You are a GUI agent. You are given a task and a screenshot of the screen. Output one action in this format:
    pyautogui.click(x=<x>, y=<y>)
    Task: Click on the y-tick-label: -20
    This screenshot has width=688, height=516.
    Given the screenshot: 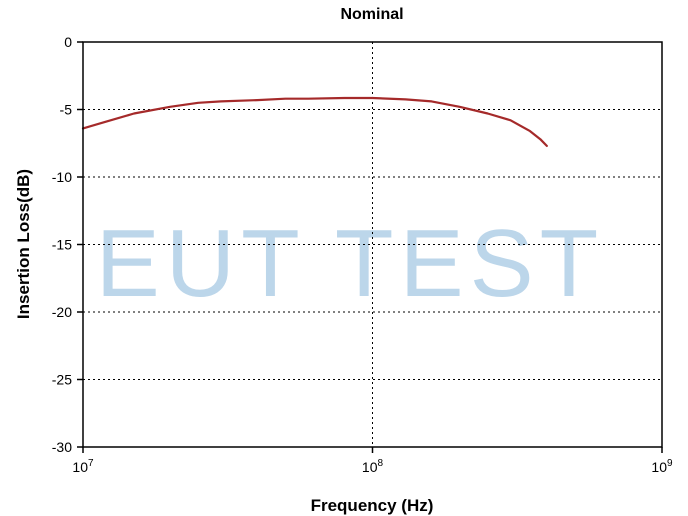 What is the action you would take?
    pyautogui.click(x=62, y=312)
    